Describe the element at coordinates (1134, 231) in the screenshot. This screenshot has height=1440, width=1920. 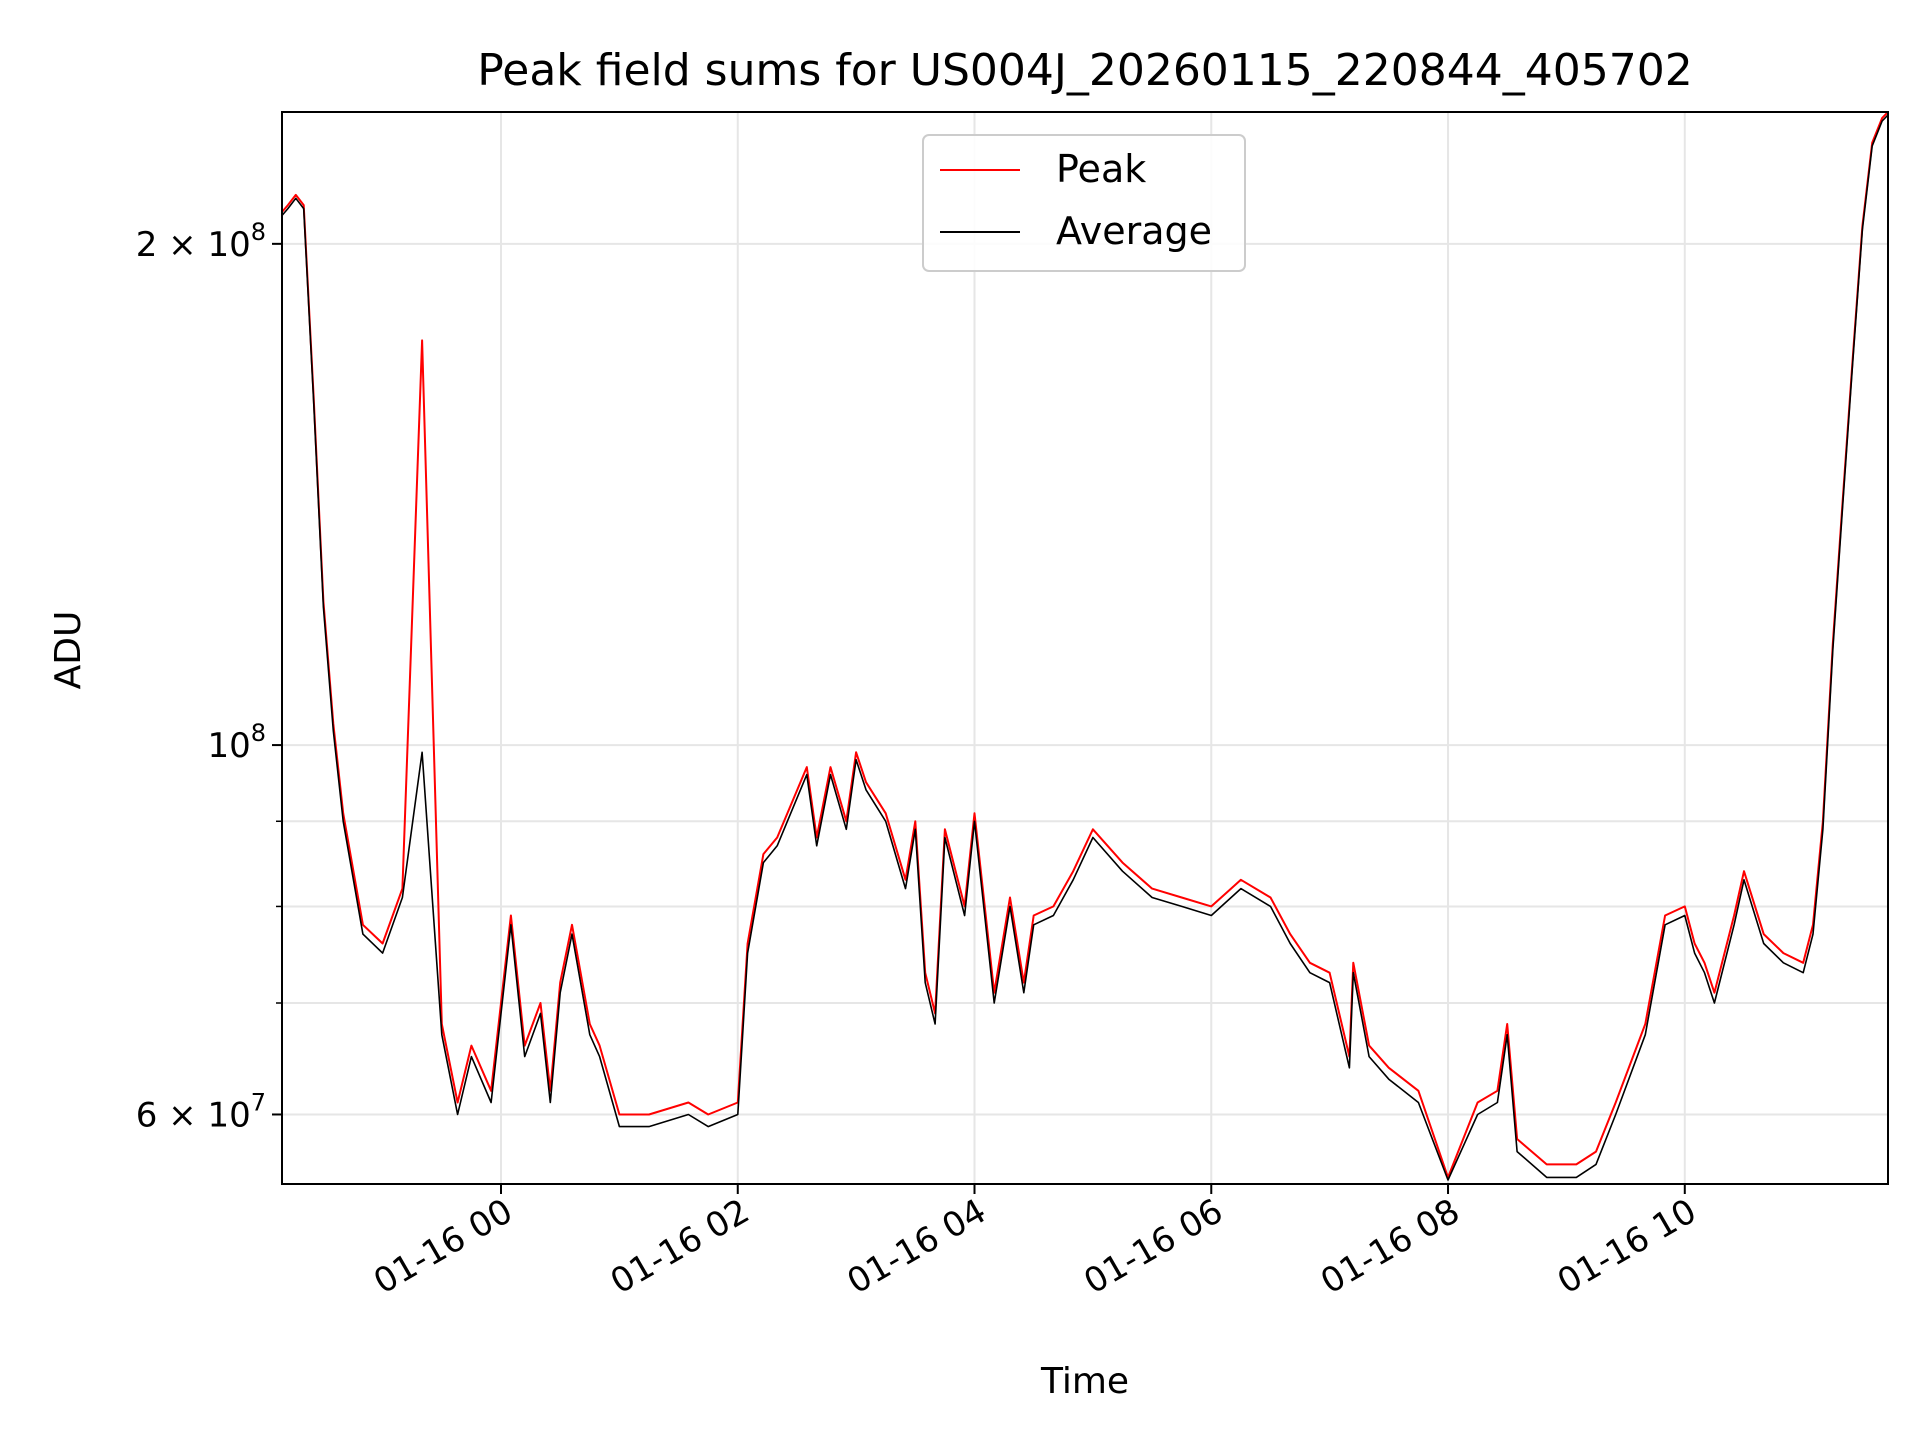
I see `legend-label-average: Average` at that location.